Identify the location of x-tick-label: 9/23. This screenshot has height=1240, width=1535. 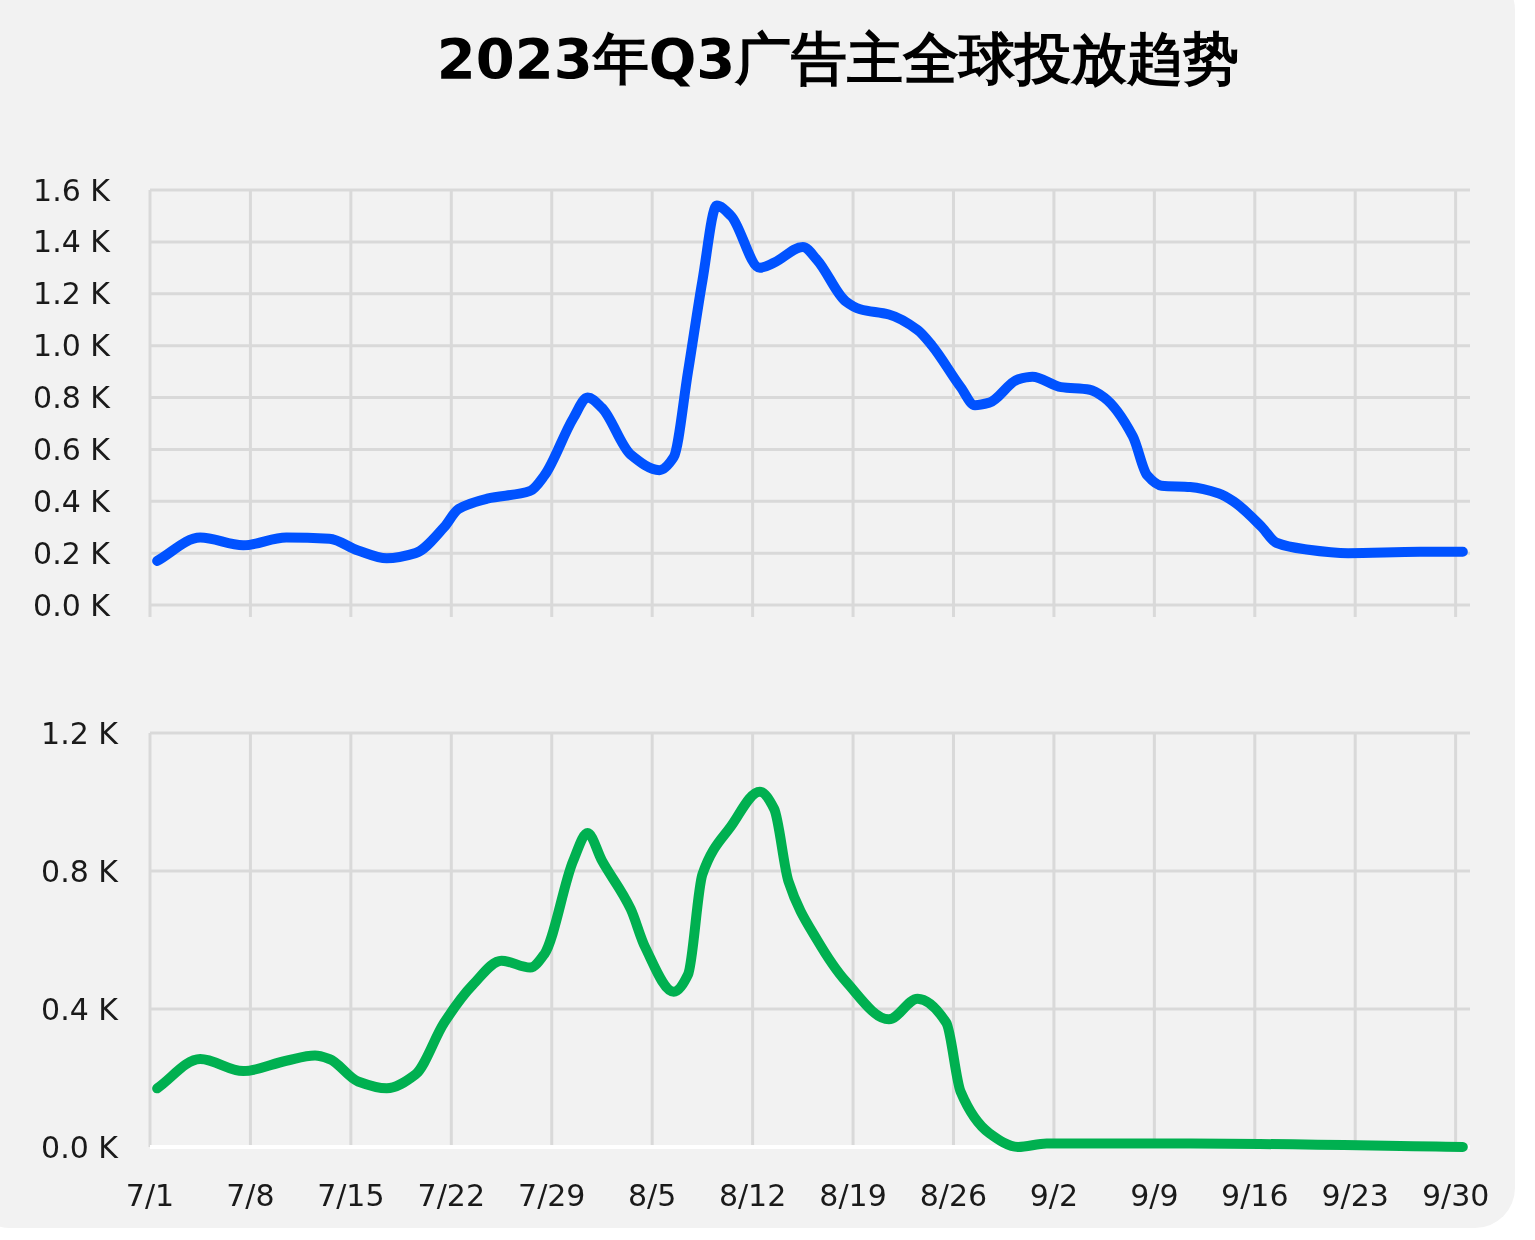
(1355, 1195).